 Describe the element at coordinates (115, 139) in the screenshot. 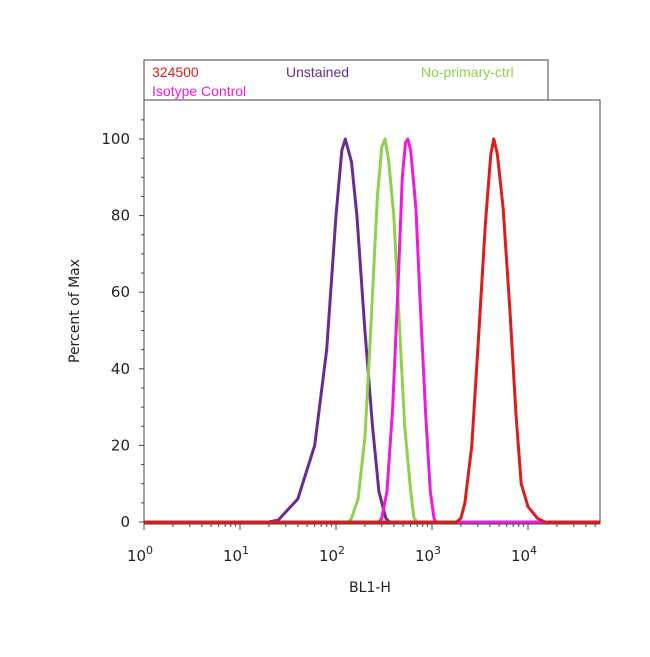

I see `y-tick-label: 100` at that location.